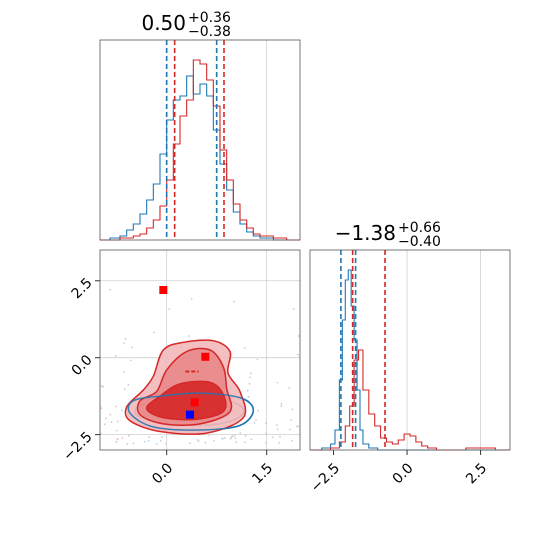  I want to click on x-tick-label-1: 0.0, so click(403, 473).